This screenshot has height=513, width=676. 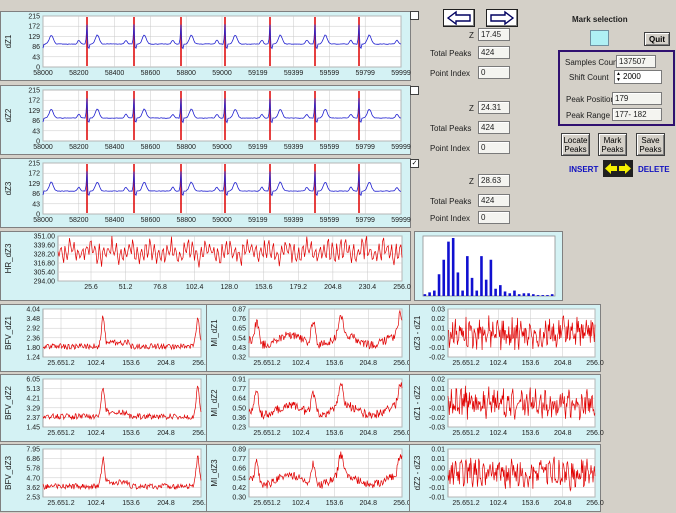 What do you see at coordinates (239, 418) in the screenshot?
I see `y-tick-label: 0.36` at bounding box center [239, 418].